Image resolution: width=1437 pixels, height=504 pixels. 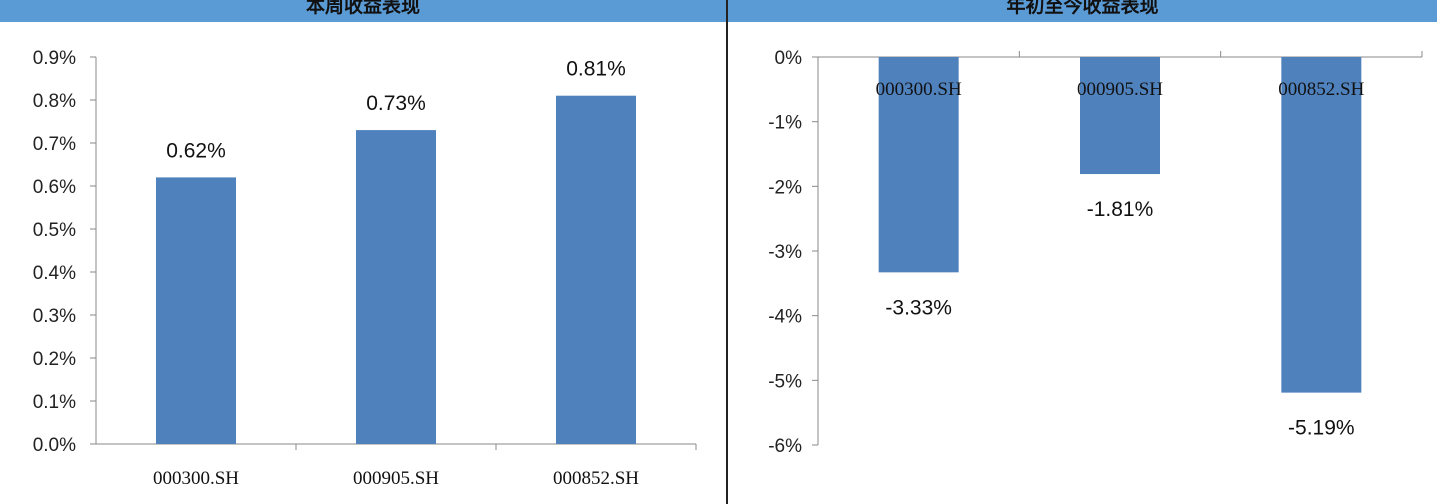 What do you see at coordinates (789, 58) in the screenshot?
I see `y-tick-label: 0%` at bounding box center [789, 58].